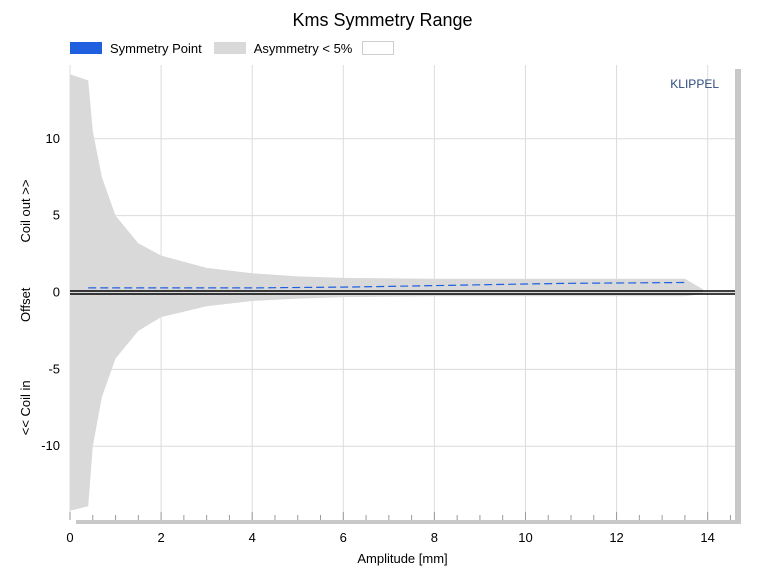 The height and width of the screenshot is (573, 765). I want to click on legend-swatch-empty, so click(378, 48).